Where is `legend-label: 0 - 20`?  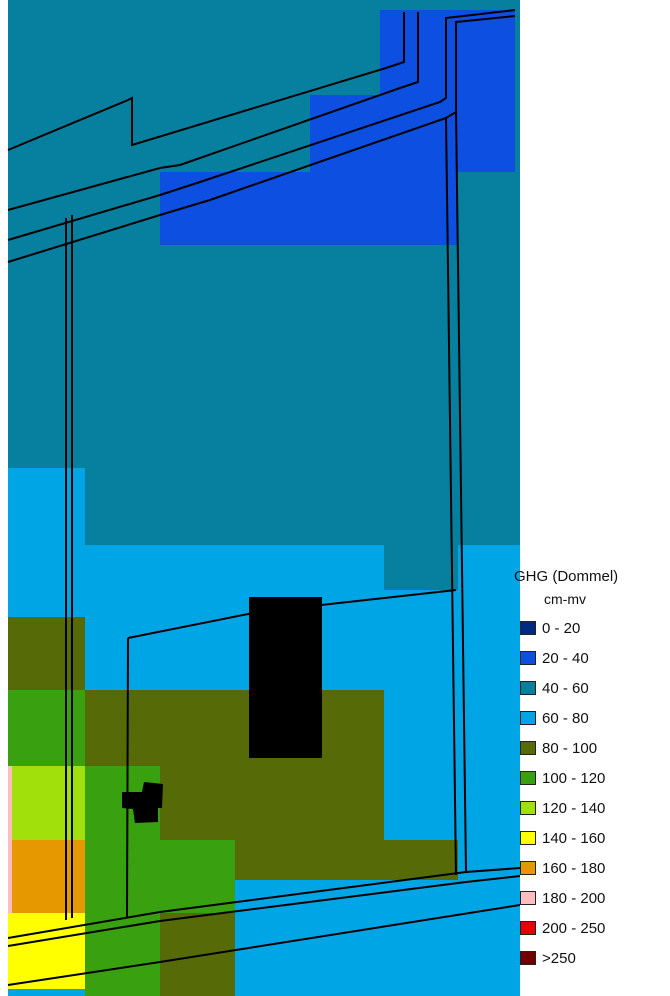 legend-label: 0 - 20 is located at coordinates (561, 628).